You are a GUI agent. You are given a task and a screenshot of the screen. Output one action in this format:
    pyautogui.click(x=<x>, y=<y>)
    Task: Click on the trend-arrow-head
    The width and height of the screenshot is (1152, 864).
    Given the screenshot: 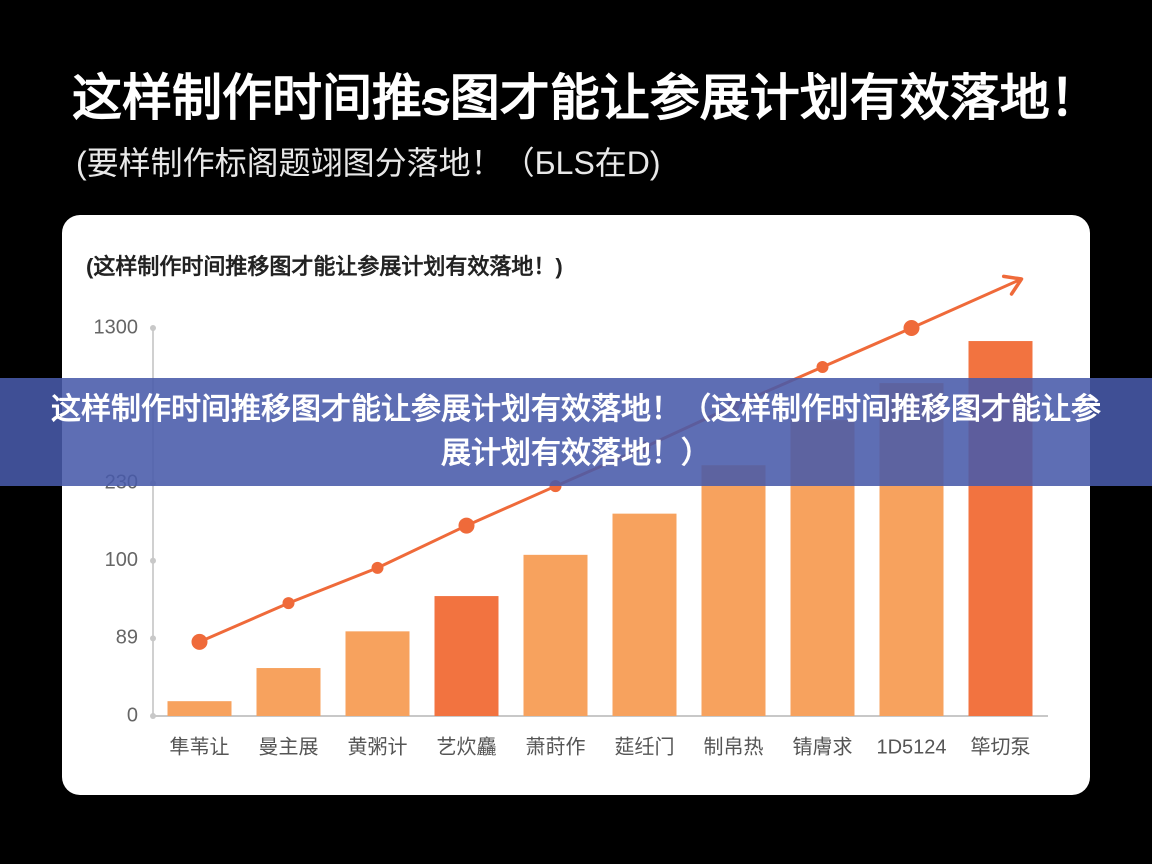 What is the action you would take?
    pyautogui.click(x=1012, y=285)
    